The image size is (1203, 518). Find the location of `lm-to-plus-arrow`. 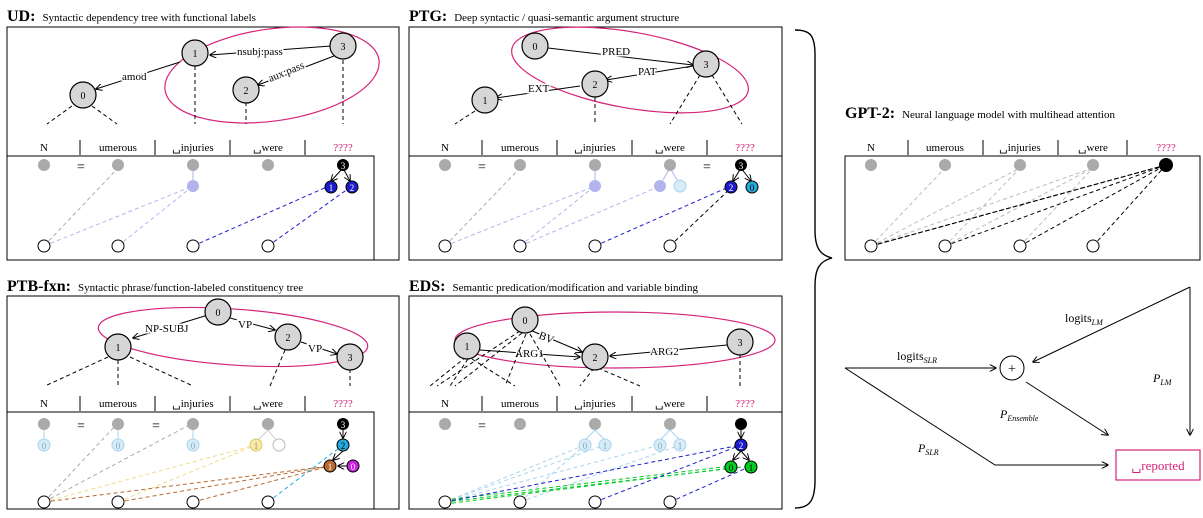

lm-to-plus-arrow is located at coordinates (1112, 324).